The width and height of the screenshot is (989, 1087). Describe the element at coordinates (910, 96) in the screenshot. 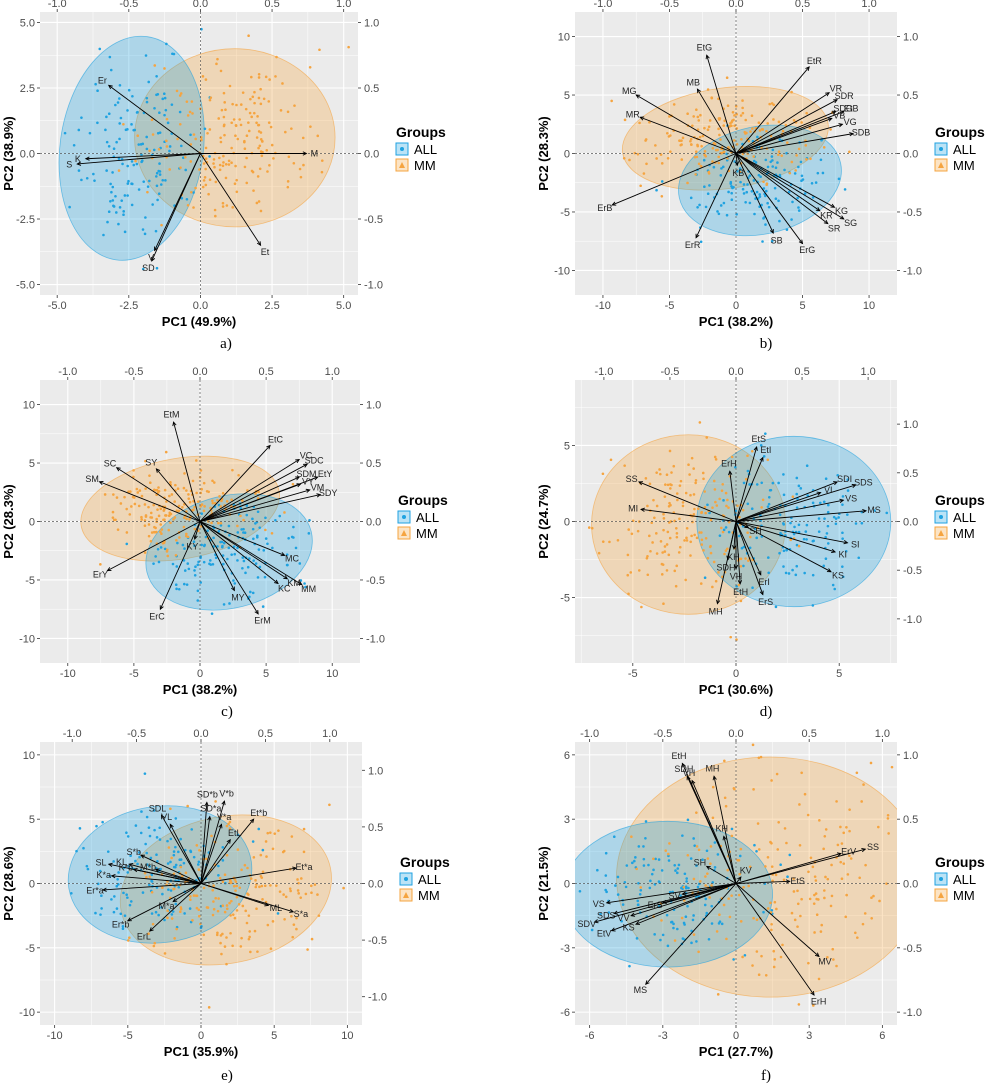

I see `right-tick-label: 0.5` at that location.